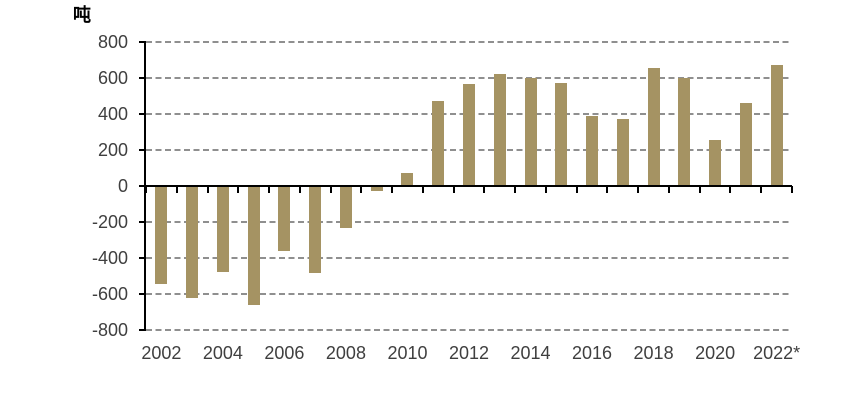 The width and height of the screenshot is (854, 410). What do you see at coordinates (530, 132) in the screenshot?
I see `bar-2014` at bounding box center [530, 132].